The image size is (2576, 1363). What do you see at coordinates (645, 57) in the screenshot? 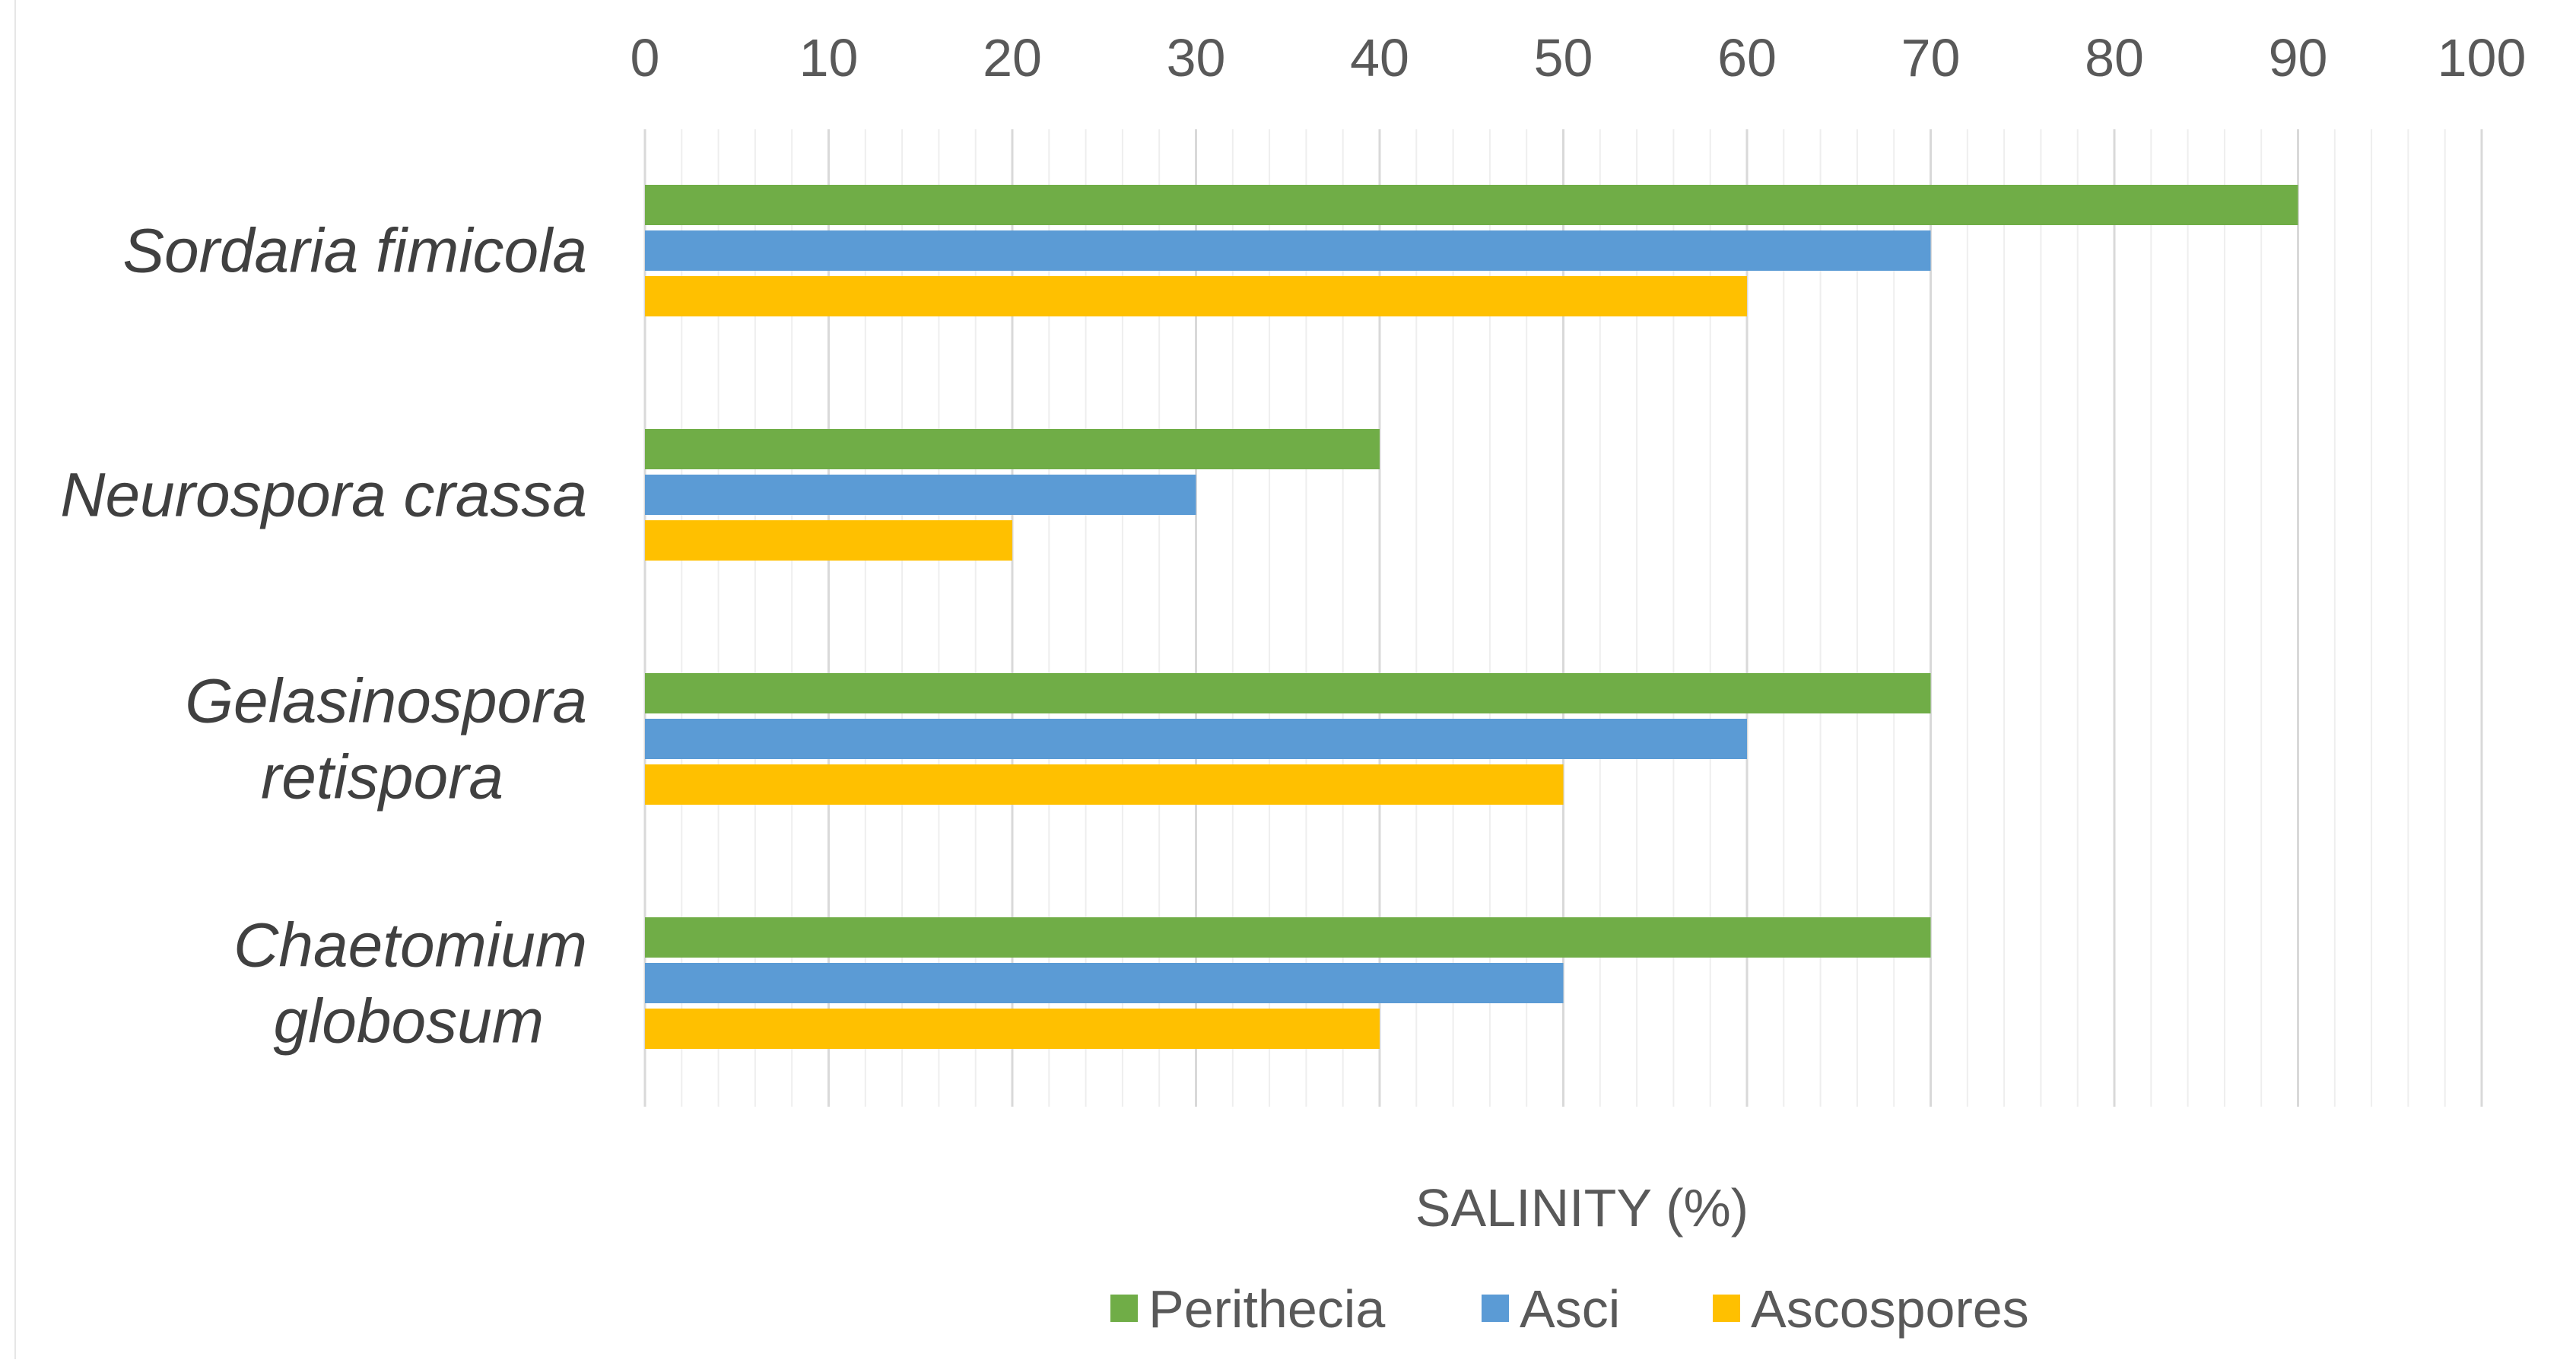
I see `x-tick-label: 0` at bounding box center [645, 57].